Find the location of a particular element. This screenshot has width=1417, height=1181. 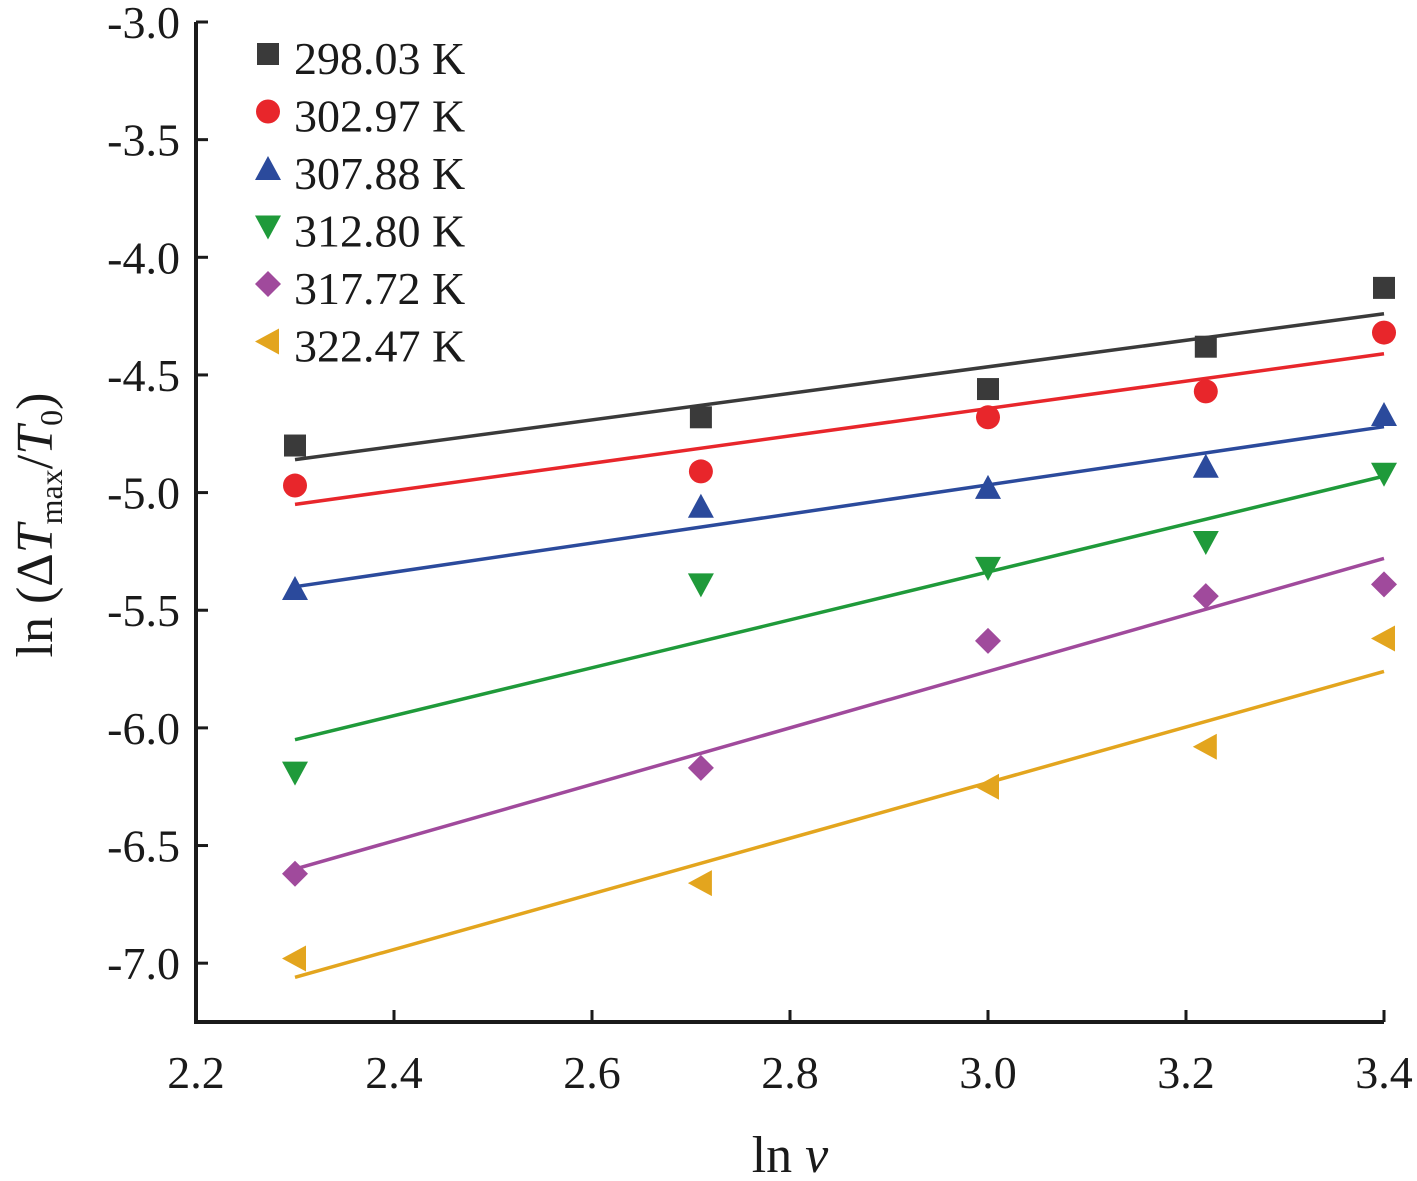

y-tick-label: -5.5 is located at coordinates (143, 610).